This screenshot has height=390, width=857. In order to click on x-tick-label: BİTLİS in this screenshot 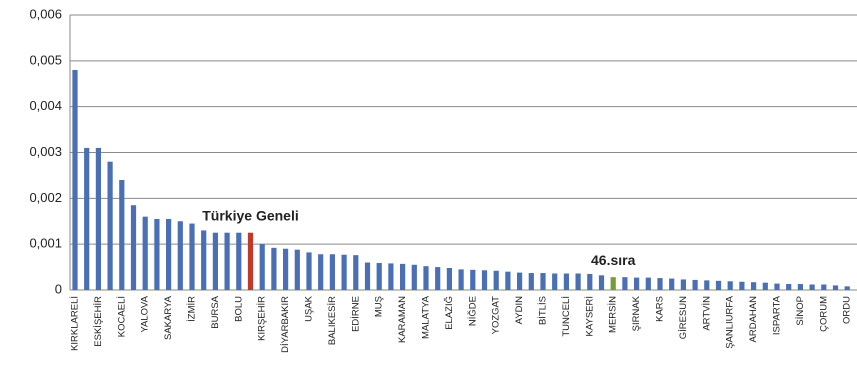, I will do `click(543, 310)`.